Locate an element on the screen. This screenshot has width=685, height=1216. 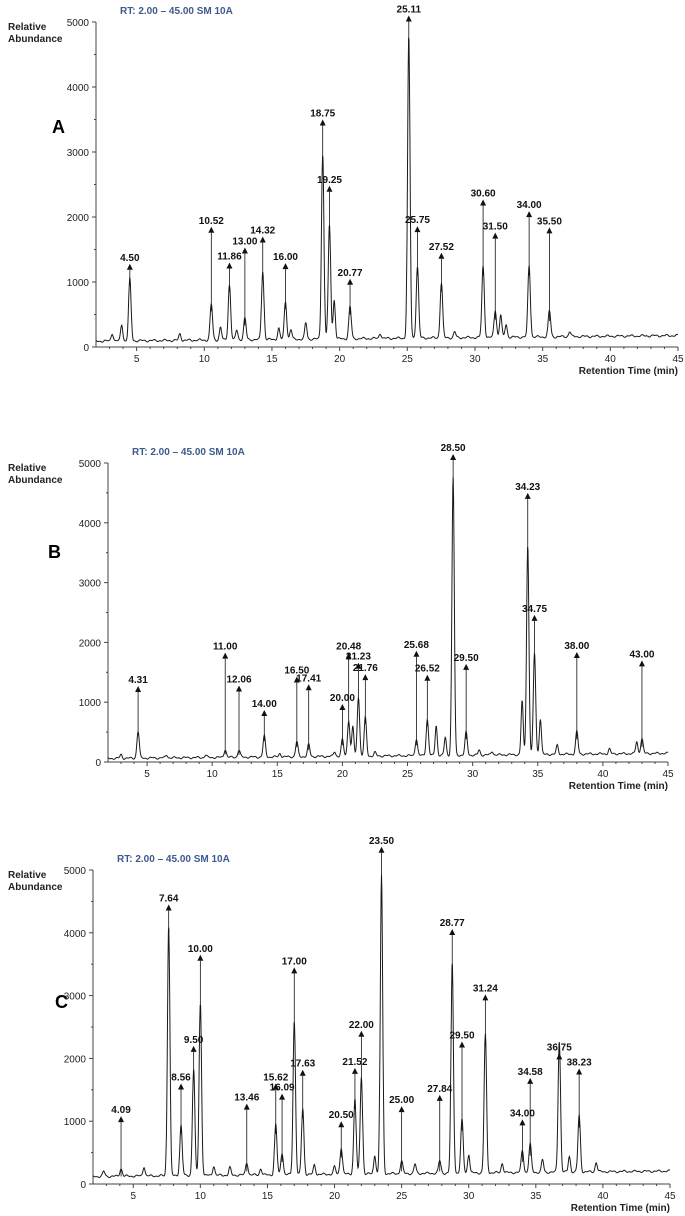
peak-label: 21.23 is located at coordinates (358, 657).